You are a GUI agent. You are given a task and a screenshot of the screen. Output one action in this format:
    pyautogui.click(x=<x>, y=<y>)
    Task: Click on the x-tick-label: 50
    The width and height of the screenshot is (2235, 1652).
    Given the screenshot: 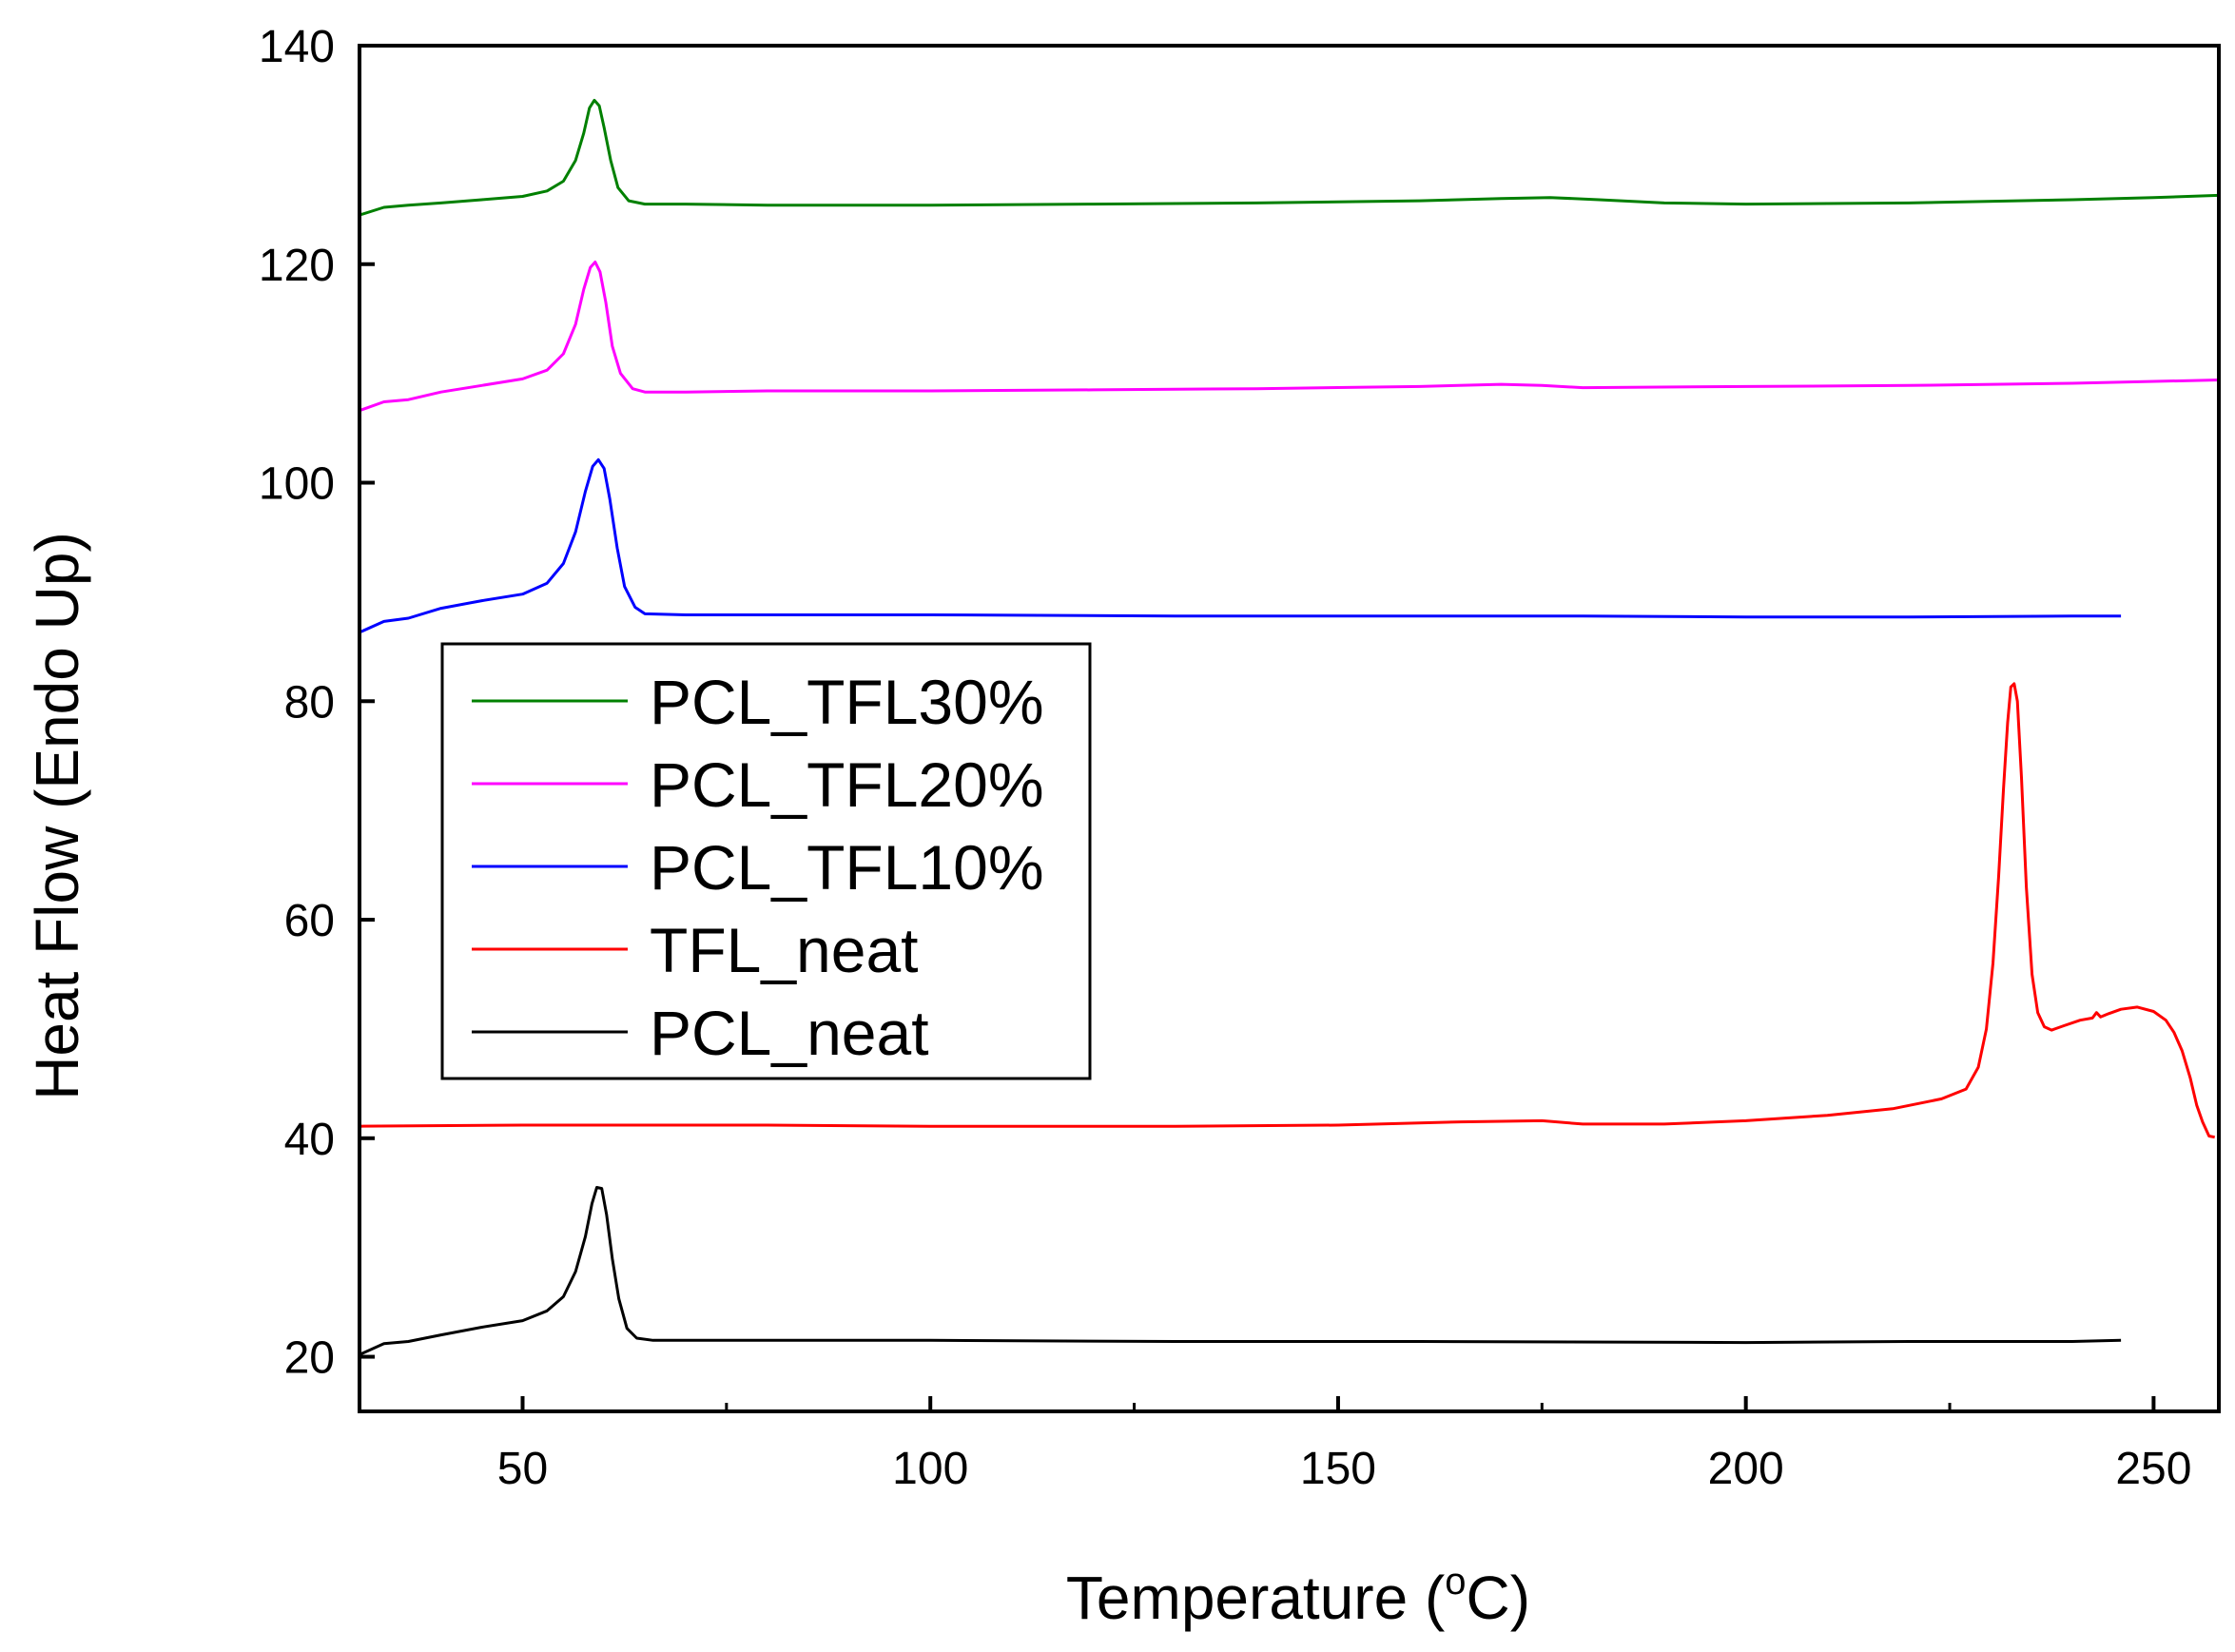 What is the action you would take?
    pyautogui.click(x=523, y=1469)
    